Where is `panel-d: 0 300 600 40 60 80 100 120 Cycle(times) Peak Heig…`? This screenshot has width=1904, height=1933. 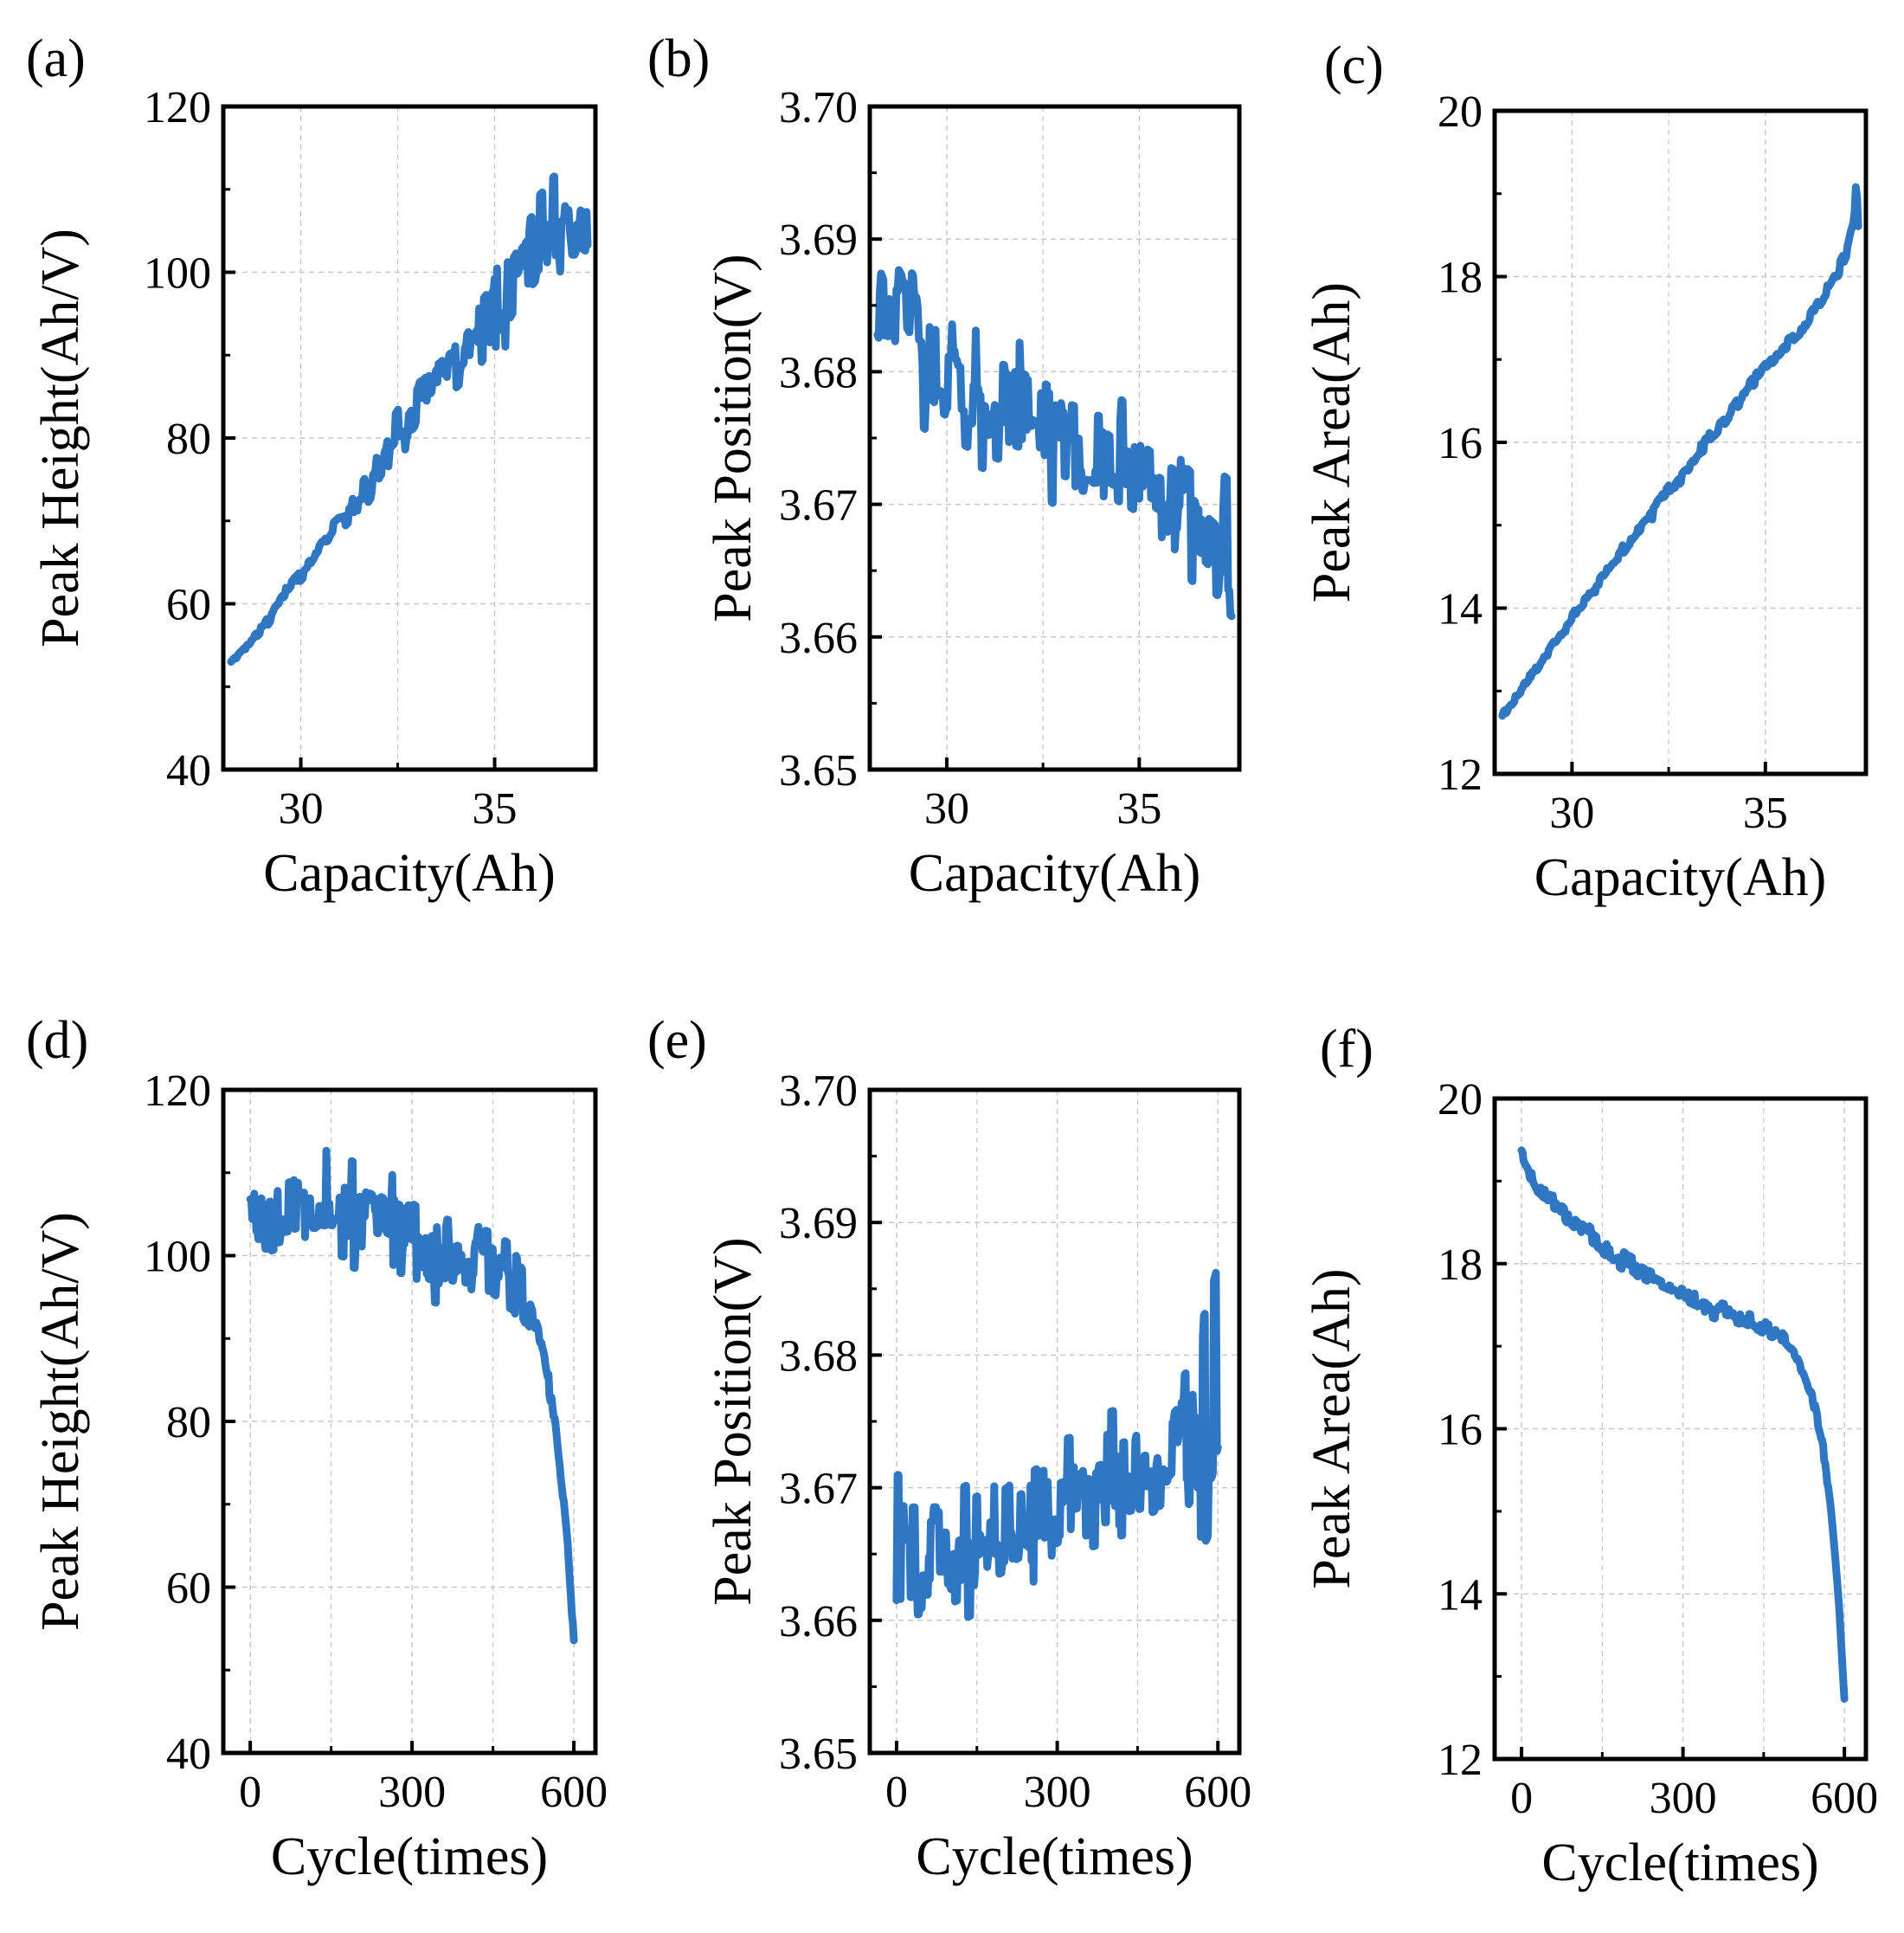 panel-d: 0 300 600 40 60 80 100 120 Cycle(times) Peak Heig… is located at coordinates (317, 1448).